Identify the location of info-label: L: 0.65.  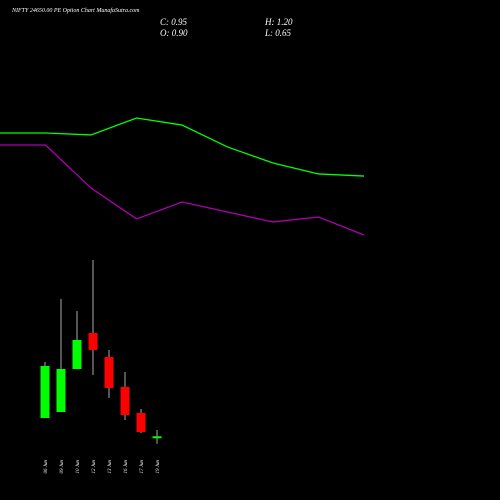
(278, 33).